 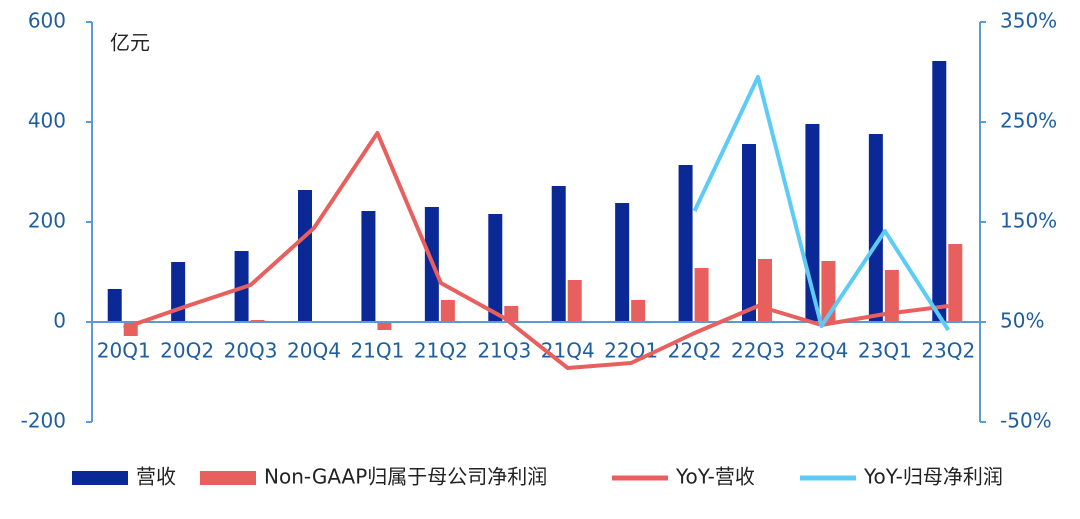 I want to click on y2-tick-label: -50%, so click(x=1026, y=421).